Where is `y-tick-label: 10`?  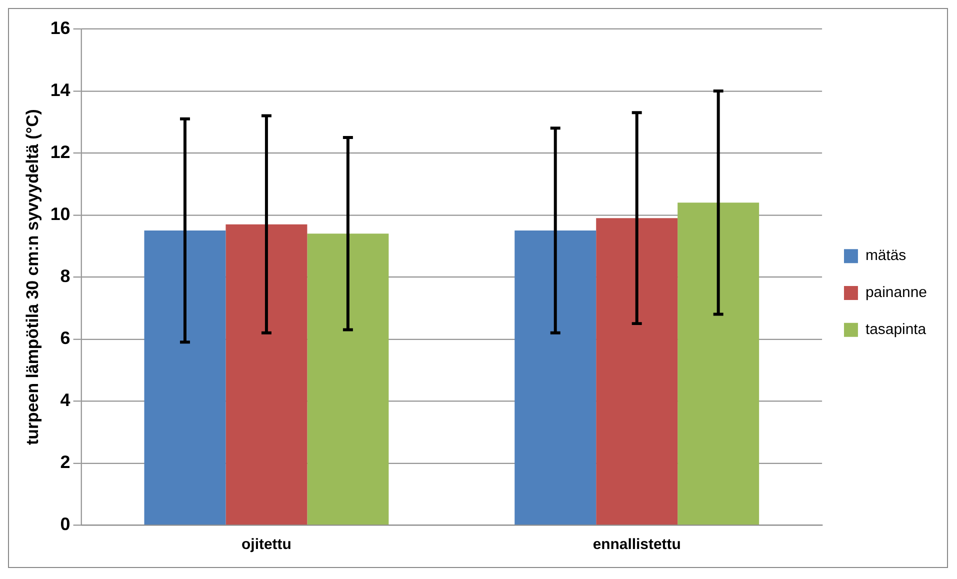
y-tick-label: 10 is located at coordinates (60, 214).